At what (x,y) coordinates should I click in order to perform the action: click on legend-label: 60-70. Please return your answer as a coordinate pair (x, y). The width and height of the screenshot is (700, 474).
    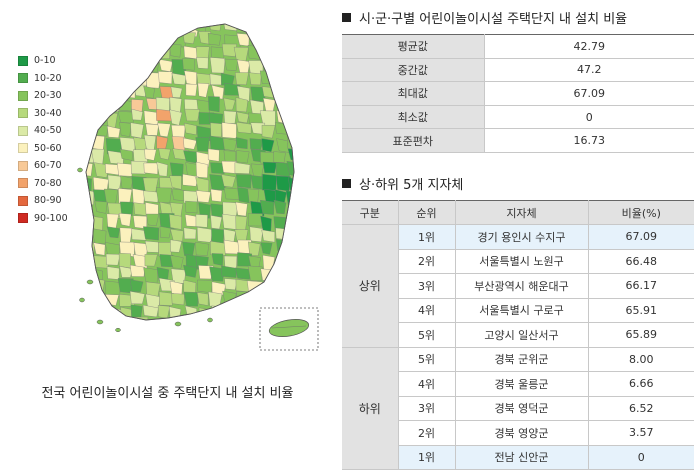
    Looking at the image, I should click on (48, 166).